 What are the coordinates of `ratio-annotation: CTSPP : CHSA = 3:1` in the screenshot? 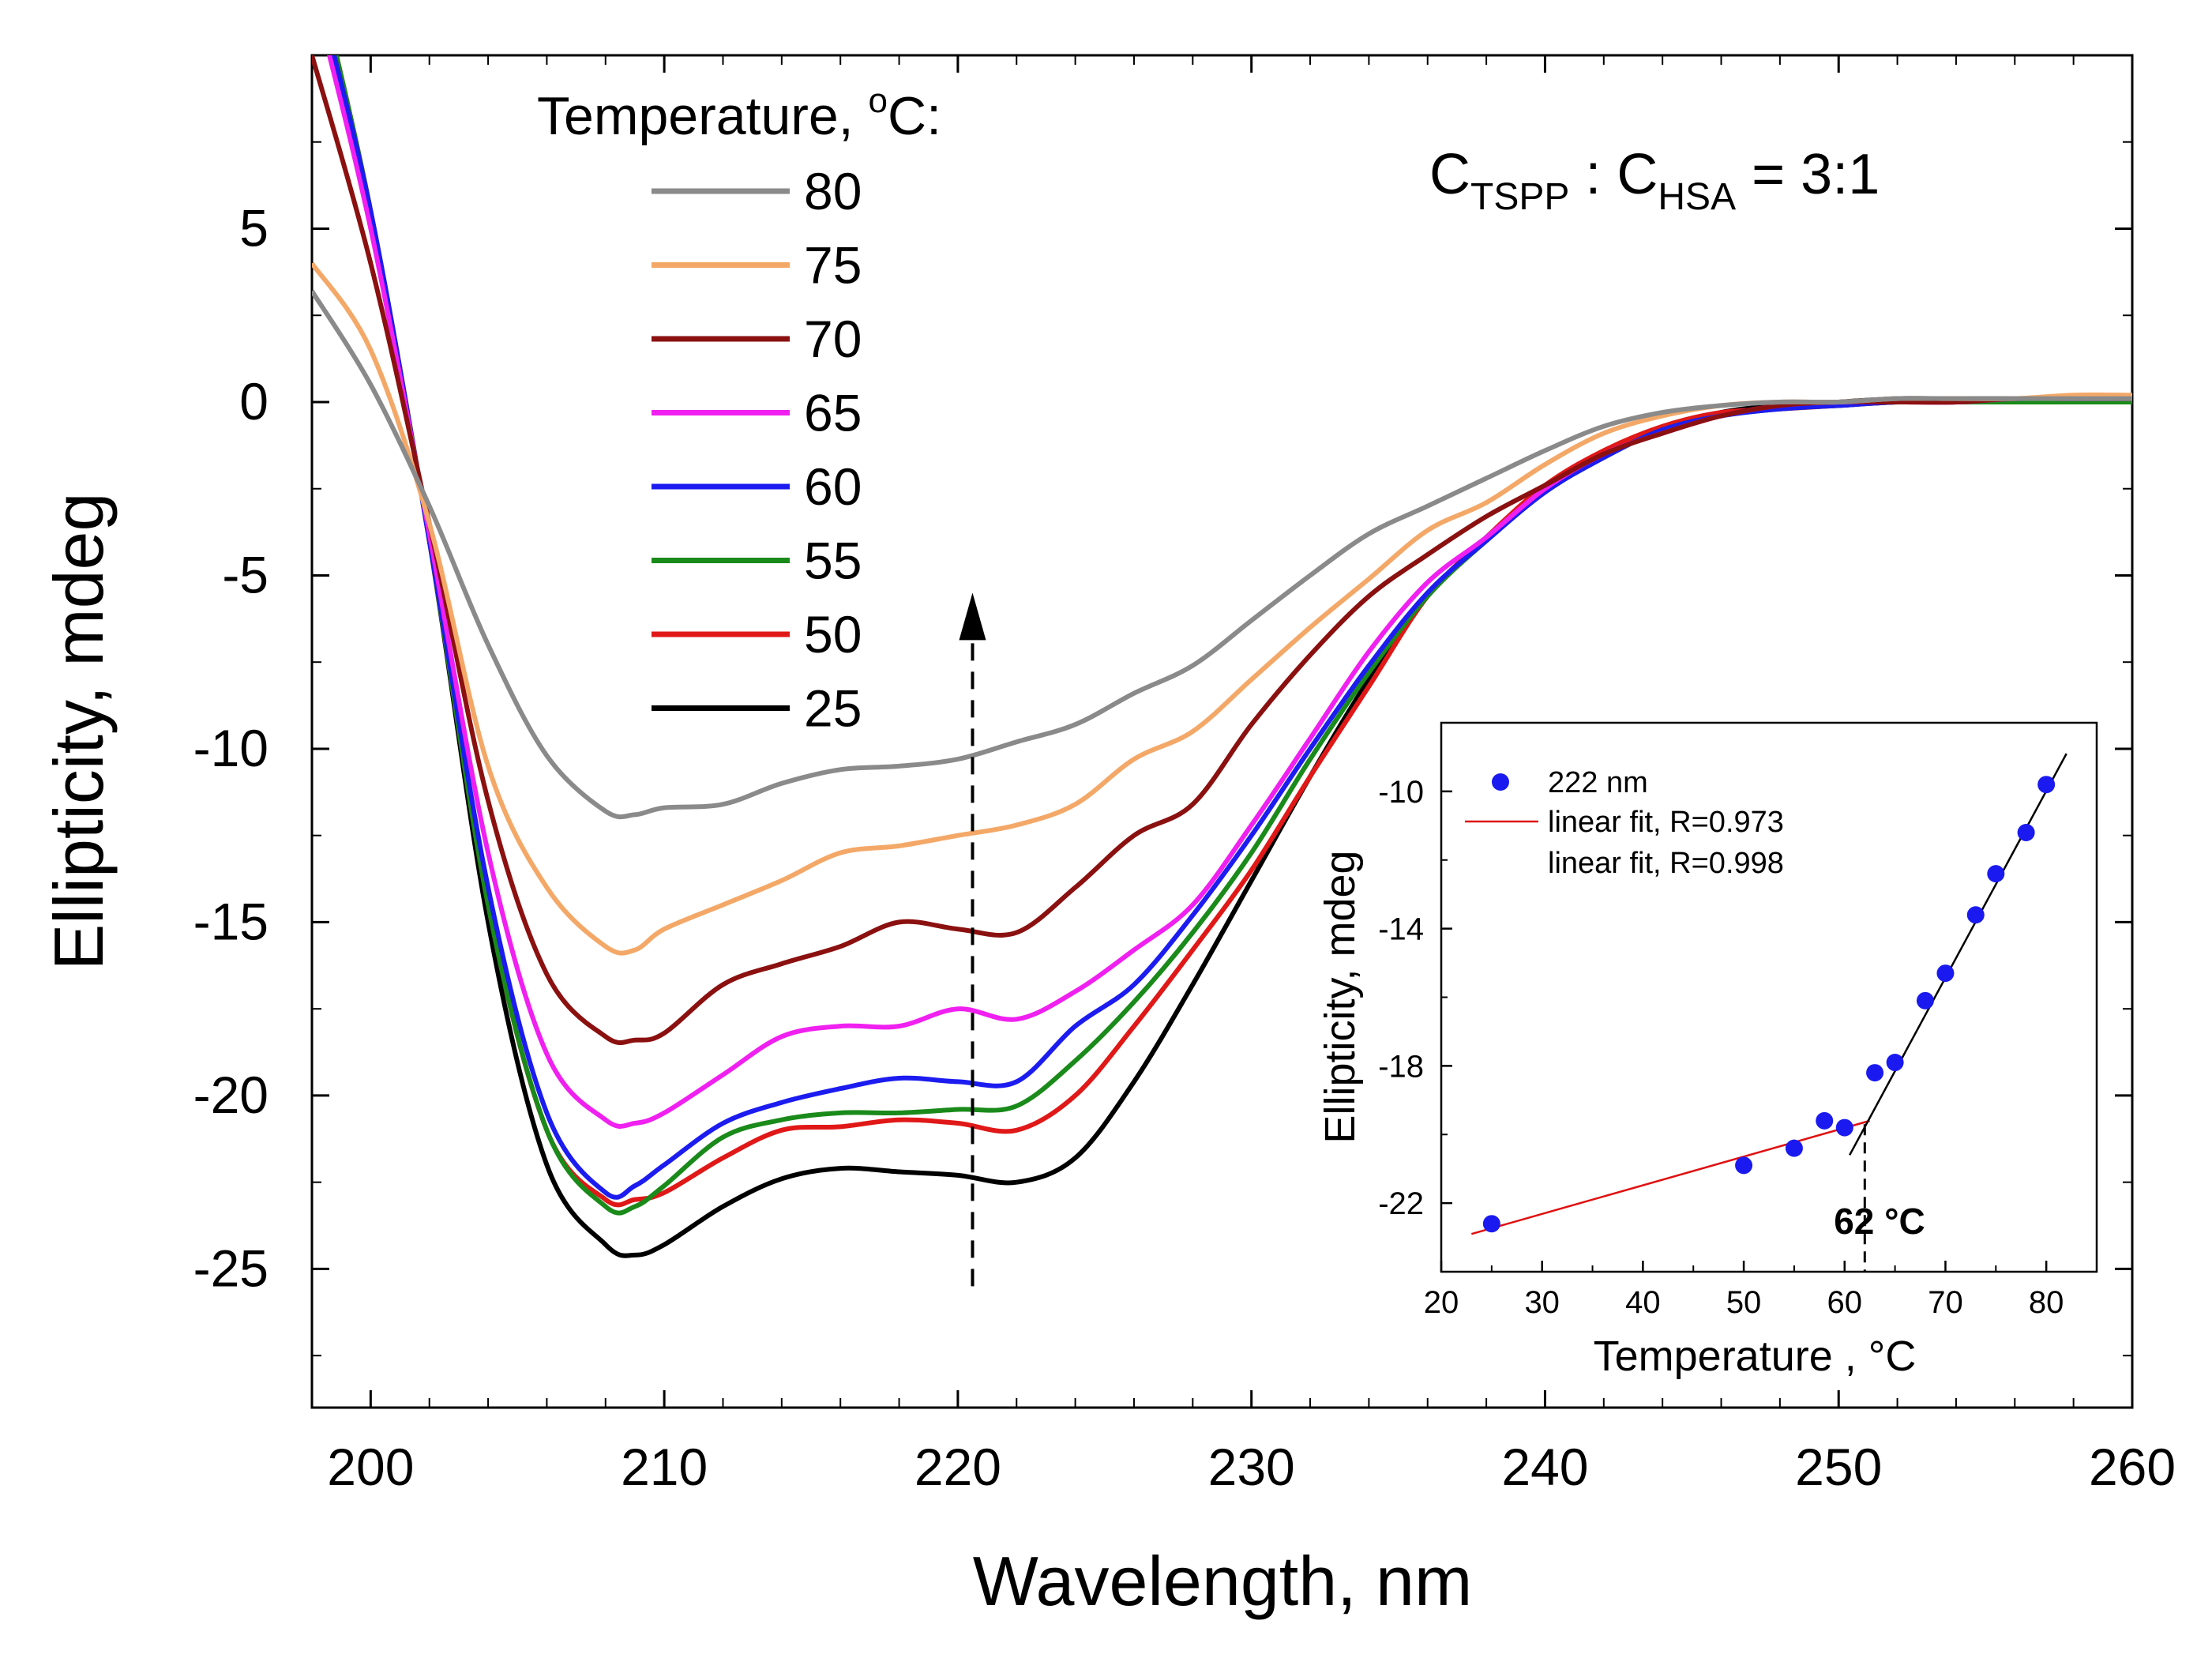 It's located at (1654, 180).